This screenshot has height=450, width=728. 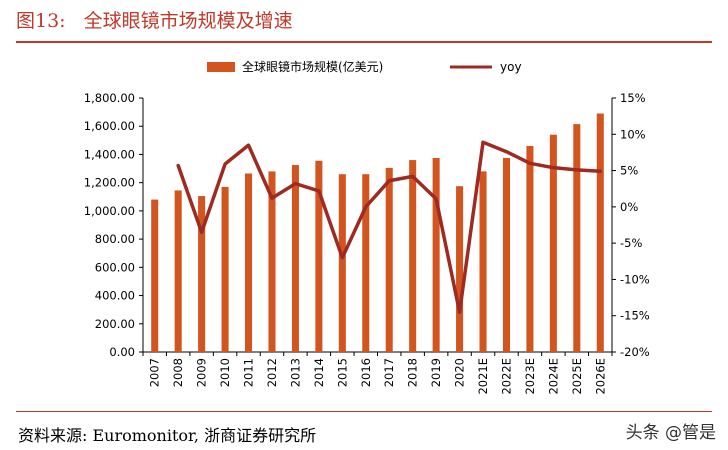 What do you see at coordinates (631, 243) in the screenshot?
I see `right-tick-label: -5%` at bounding box center [631, 243].